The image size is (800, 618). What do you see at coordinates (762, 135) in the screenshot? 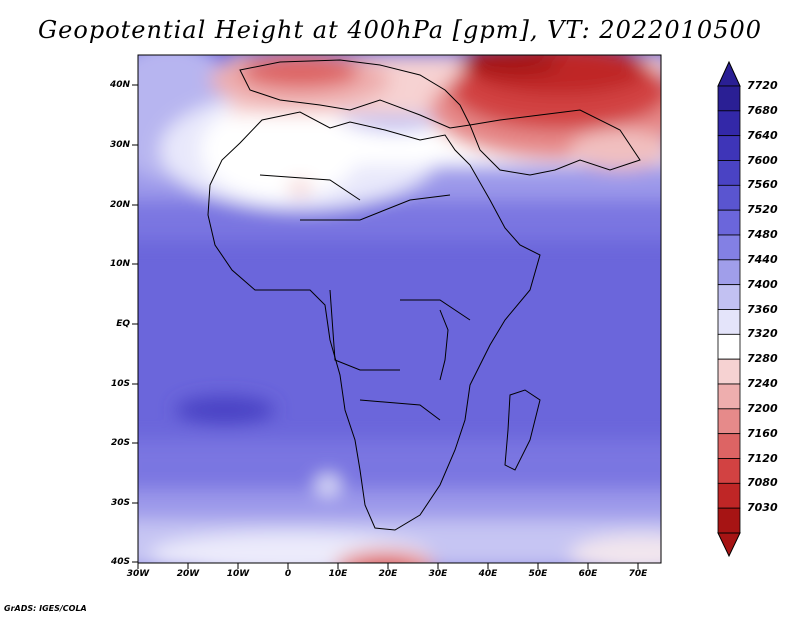
I see `colorbar-label: 7640` at bounding box center [762, 135].